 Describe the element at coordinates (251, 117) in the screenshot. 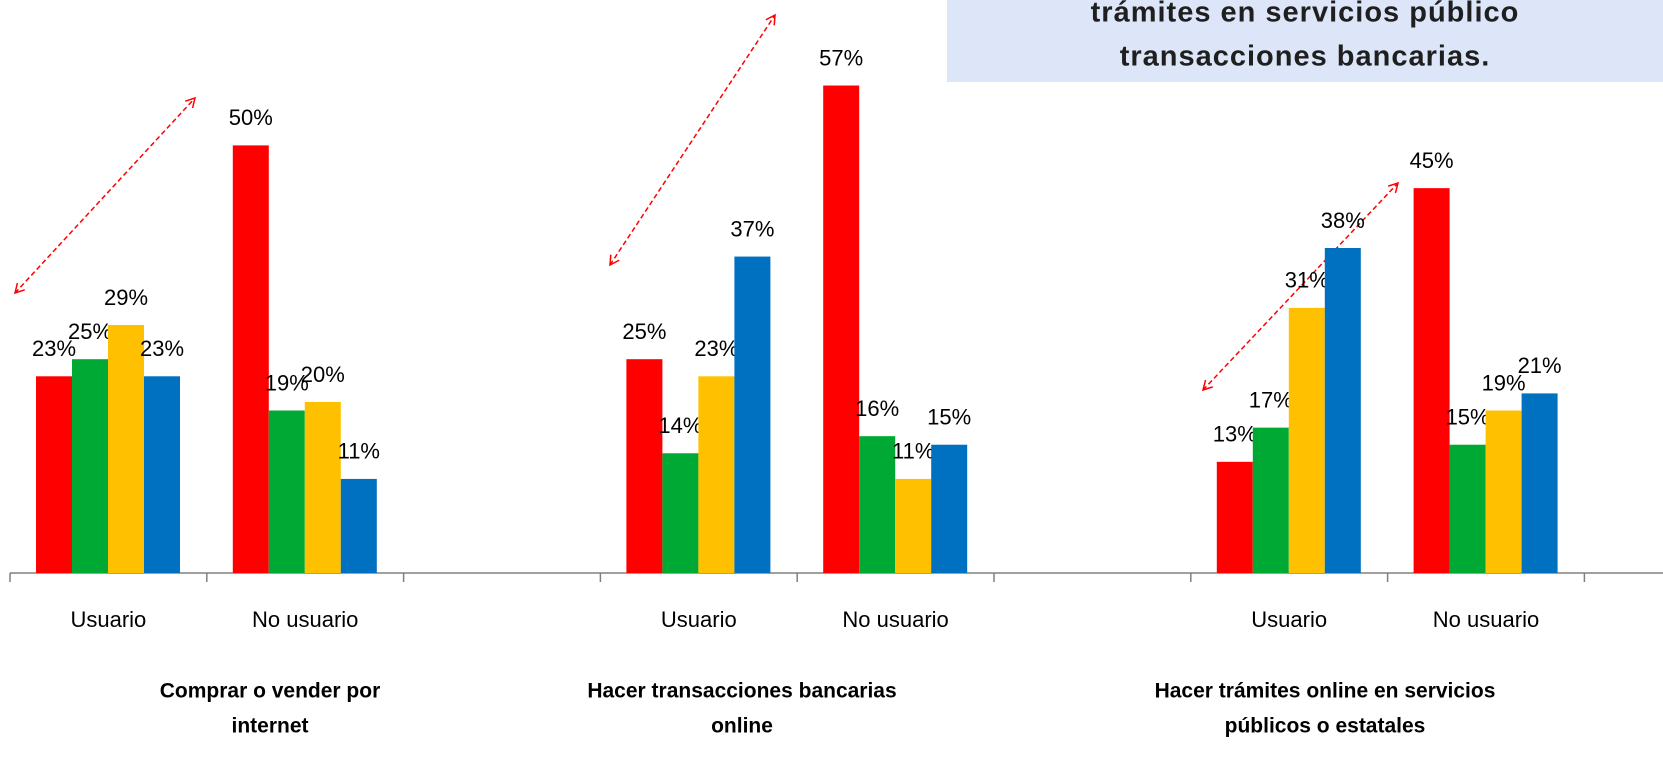

I see `data-label: 50%` at that location.